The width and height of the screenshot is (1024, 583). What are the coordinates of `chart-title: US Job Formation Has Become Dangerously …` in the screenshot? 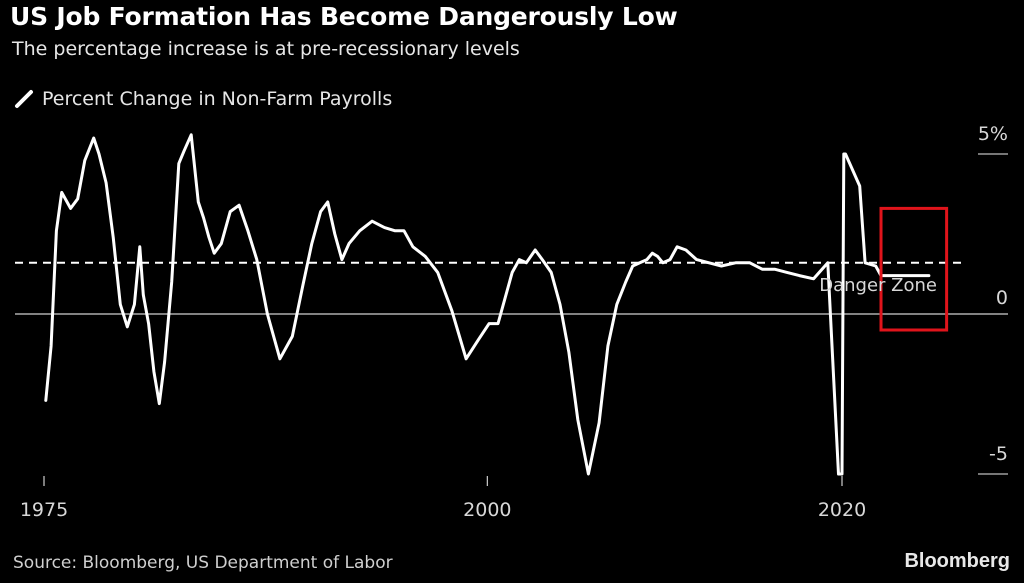 It's located at (344, 16).